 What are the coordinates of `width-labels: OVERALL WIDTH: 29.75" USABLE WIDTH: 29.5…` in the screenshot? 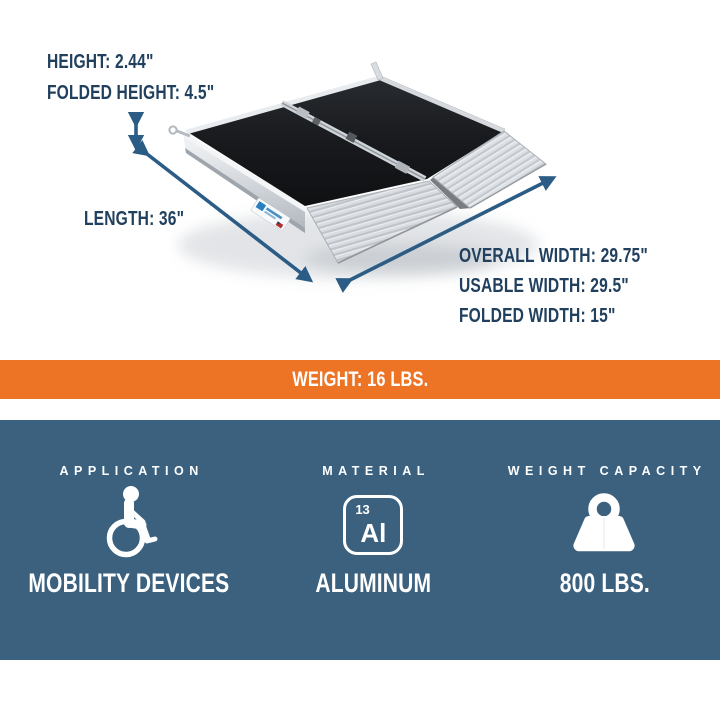 It's located at (580, 286).